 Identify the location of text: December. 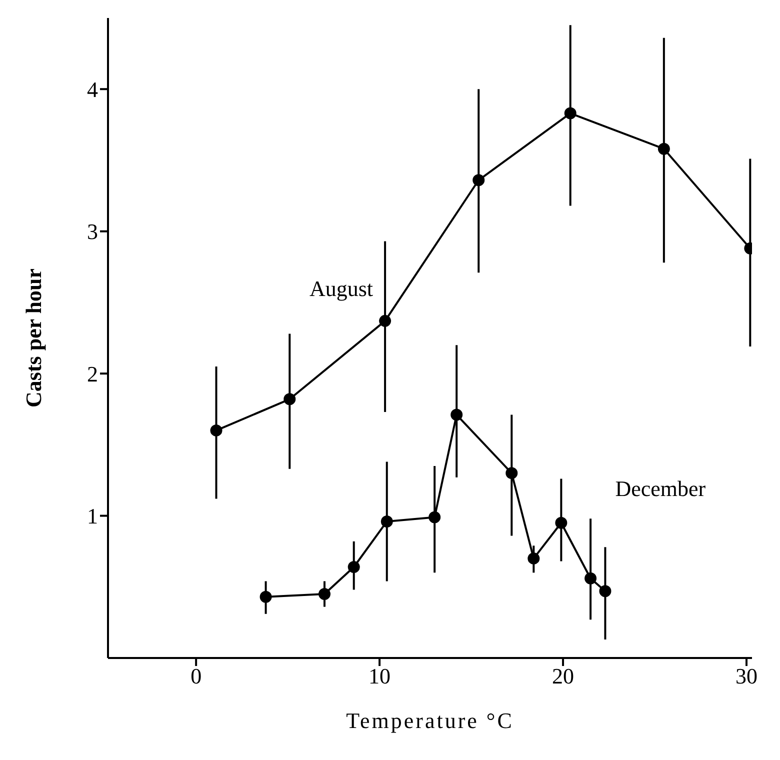
(660, 489).